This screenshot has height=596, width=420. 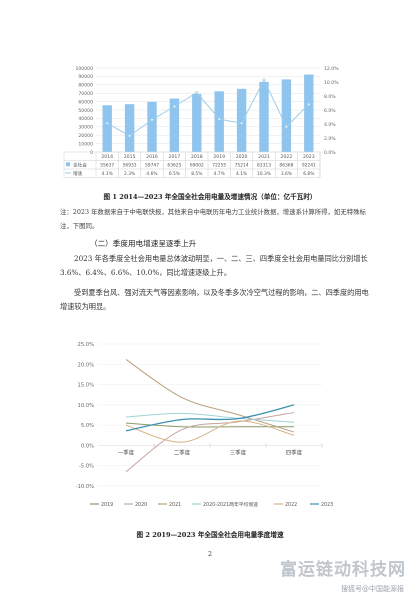 I want to click on bar-electricity-2021, so click(x=264, y=117).